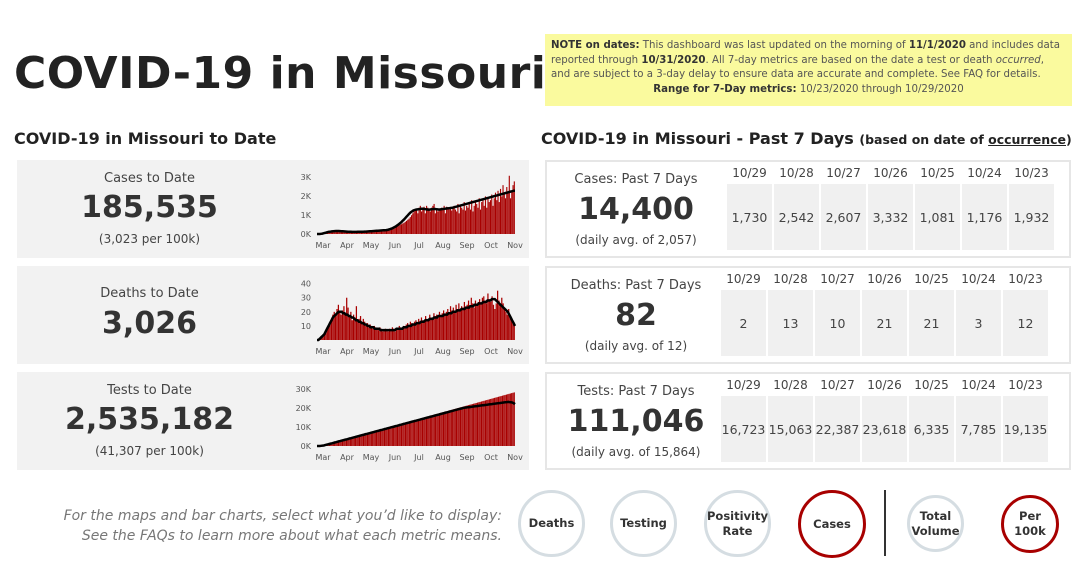 This screenshot has width=1089, height=562. What do you see at coordinates (884, 418) in the screenshot?
I see `day-column: 10/26 23,618` at bounding box center [884, 418].